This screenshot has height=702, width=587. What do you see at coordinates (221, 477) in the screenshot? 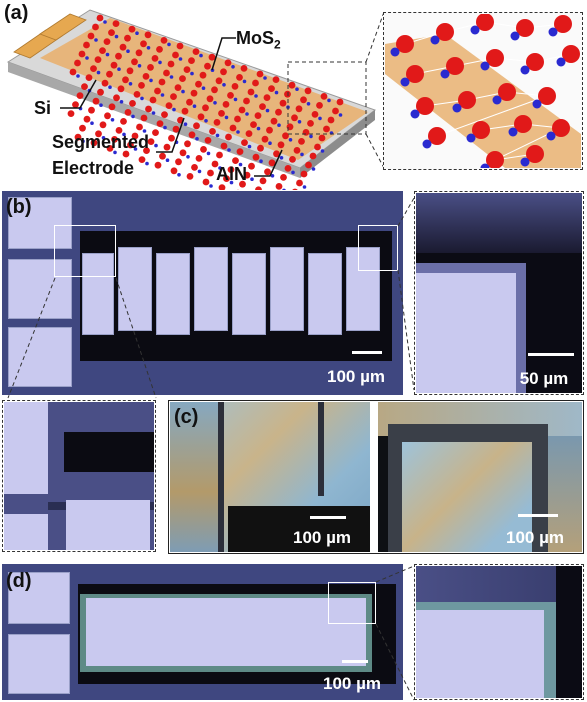
I see `c-left-trace` at bounding box center [221, 477].